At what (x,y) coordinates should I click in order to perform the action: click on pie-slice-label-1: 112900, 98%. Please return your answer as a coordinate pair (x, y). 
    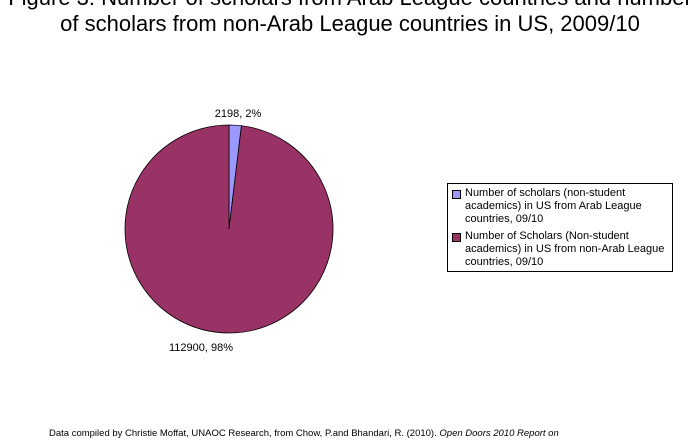
    Looking at the image, I should click on (201, 348).